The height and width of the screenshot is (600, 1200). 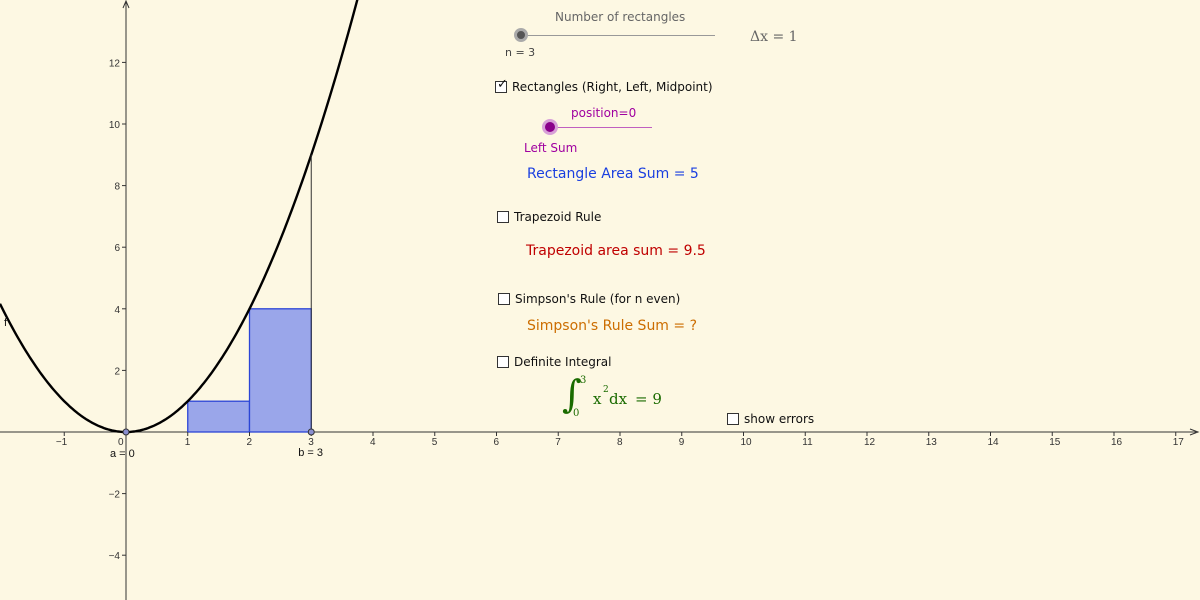 What do you see at coordinates (558, 442) in the screenshot?
I see `x-tick-label: 7` at bounding box center [558, 442].